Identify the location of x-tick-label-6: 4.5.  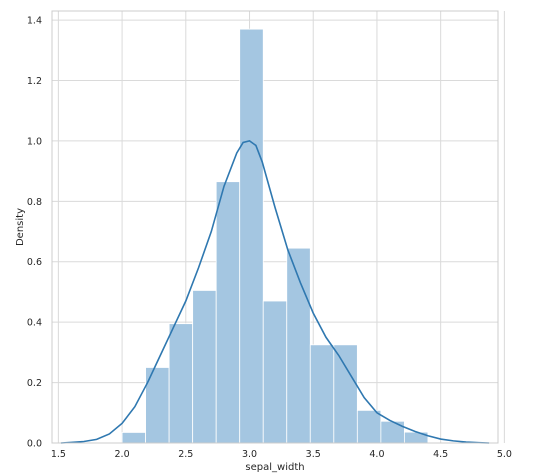
(440, 454).